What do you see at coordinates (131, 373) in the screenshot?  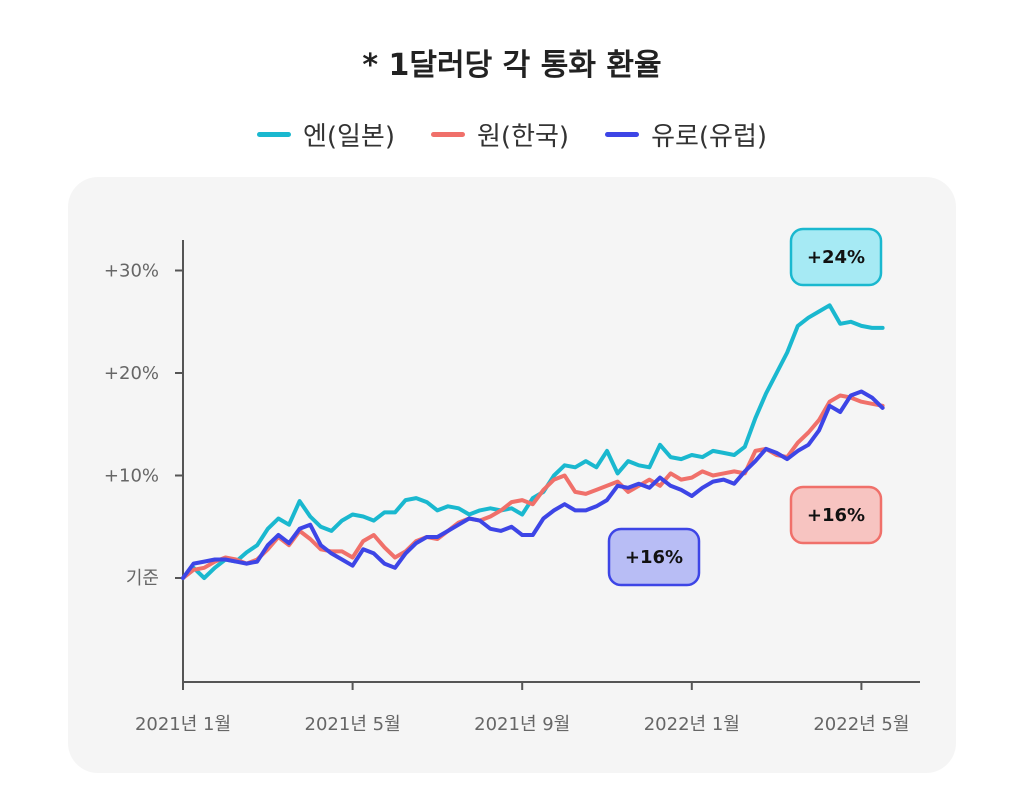 I see `y-tick-label: +20%` at bounding box center [131, 373].